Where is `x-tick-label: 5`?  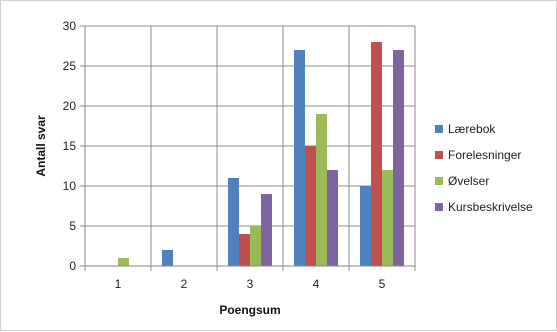
x-tick-label: 5 is located at coordinates (382, 284).